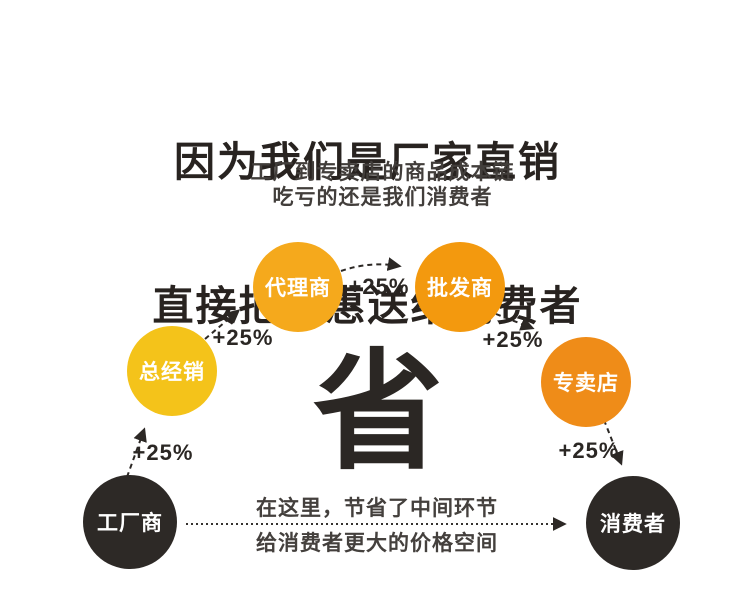  I want to click on arrow-wholesaler-to-store, so click(515, 322).